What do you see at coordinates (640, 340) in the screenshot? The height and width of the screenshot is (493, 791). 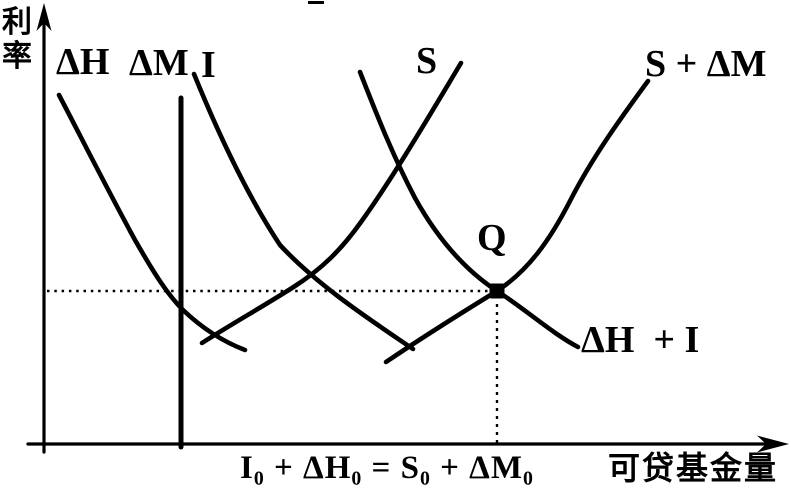 I see `curve-label-delta-h-plus-i: ΔH + I` at bounding box center [640, 340].